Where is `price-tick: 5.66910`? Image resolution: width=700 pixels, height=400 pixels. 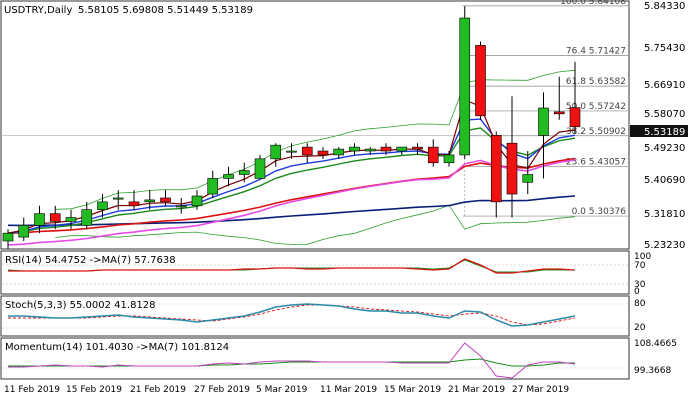
price-tick: 5.66910 is located at coordinates (664, 85).